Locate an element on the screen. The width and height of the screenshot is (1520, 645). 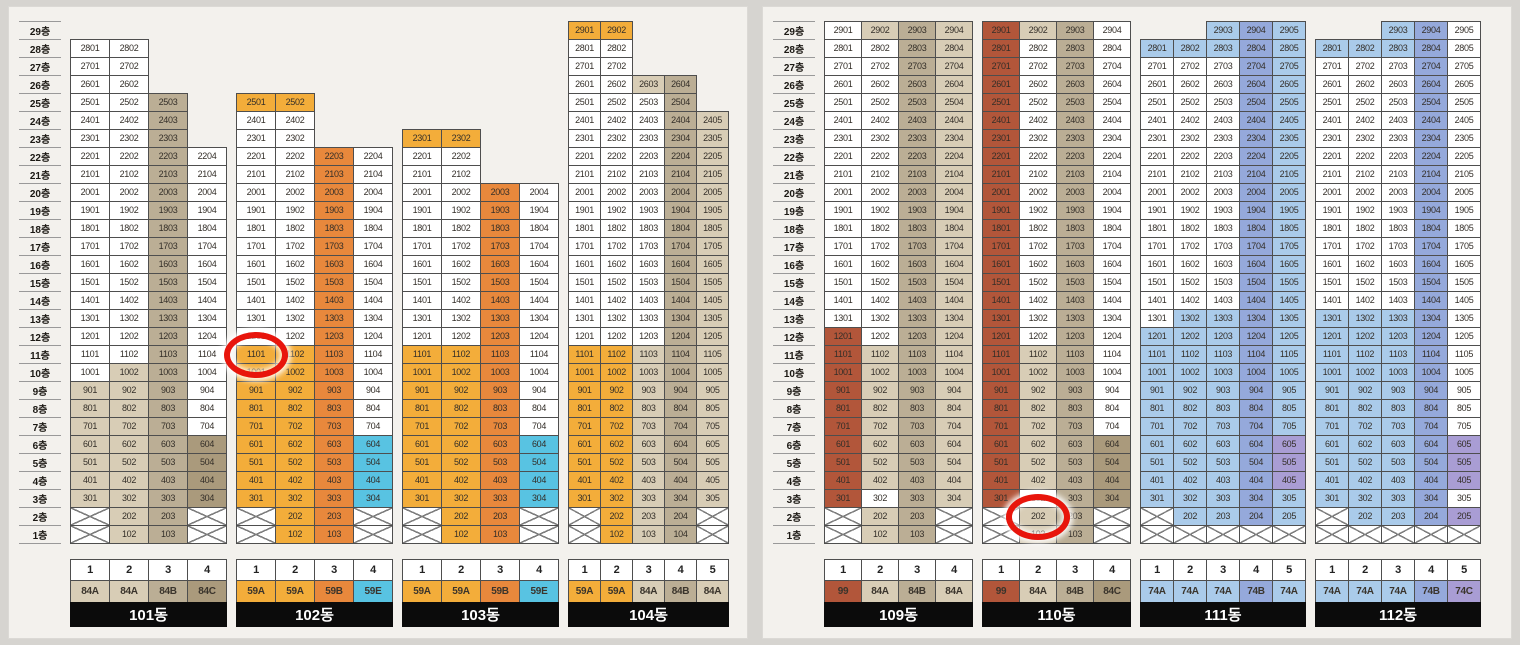
unit-cell-112-1905: 1905 is located at coordinates (1464, 210).